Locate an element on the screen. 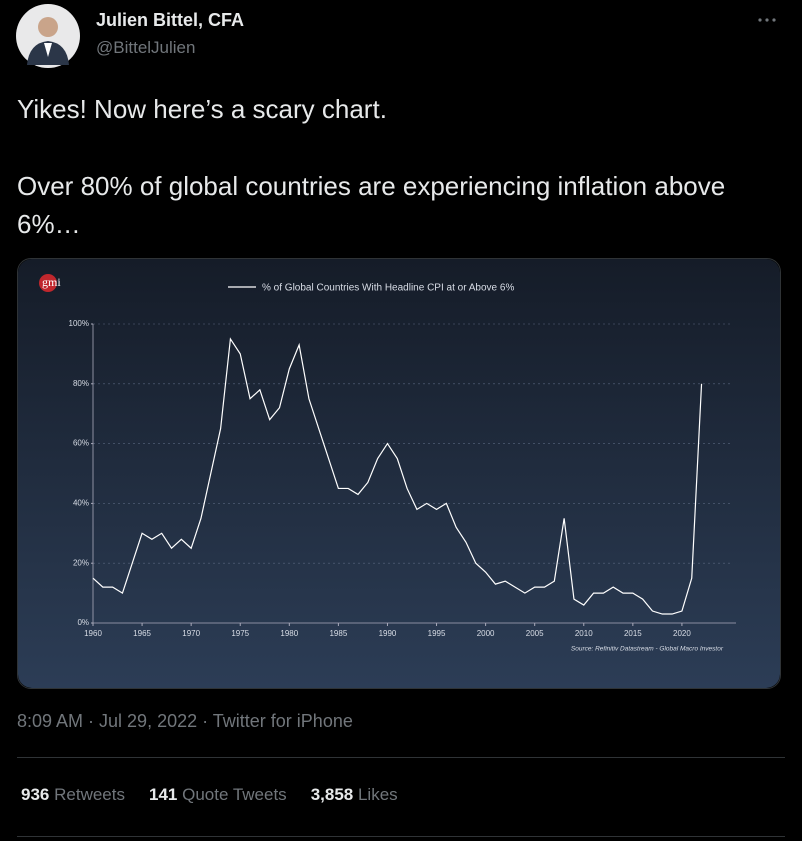  stat-label: Retweets is located at coordinates (89, 794).